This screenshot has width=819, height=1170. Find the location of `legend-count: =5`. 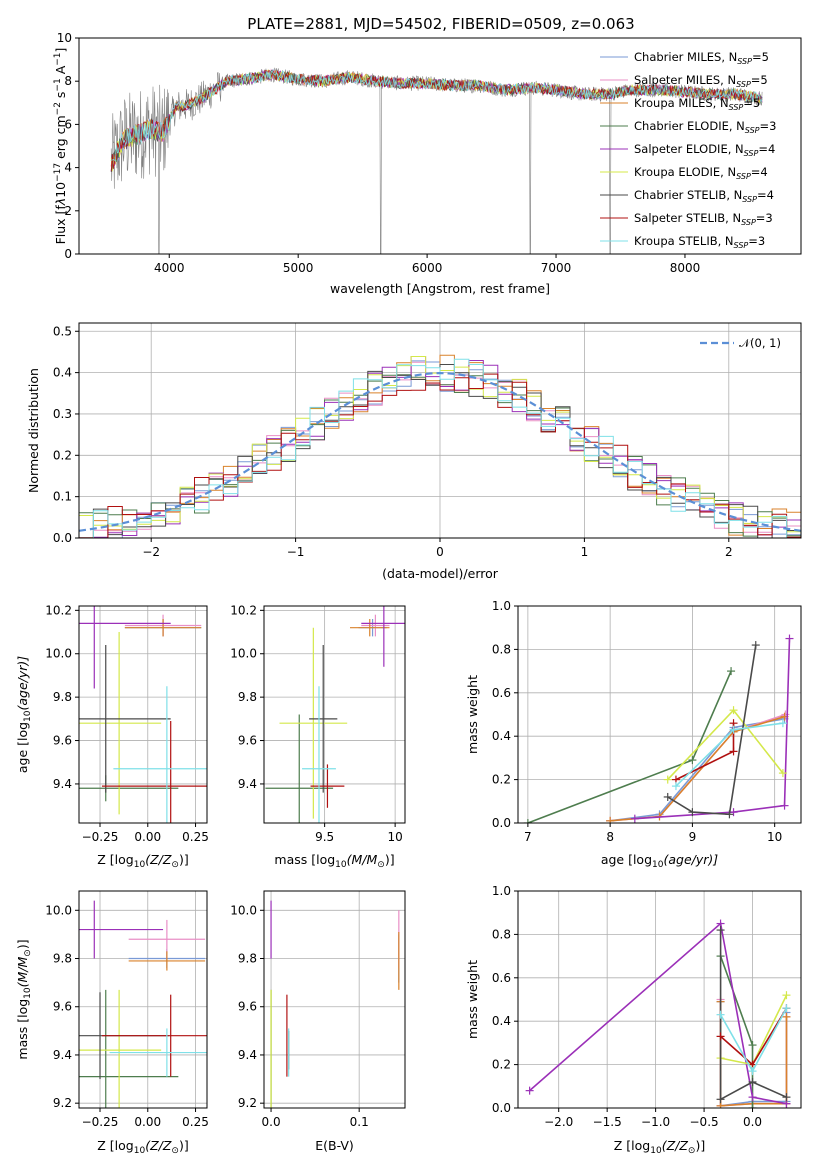

legend-count: =5 is located at coordinates (751, 103).